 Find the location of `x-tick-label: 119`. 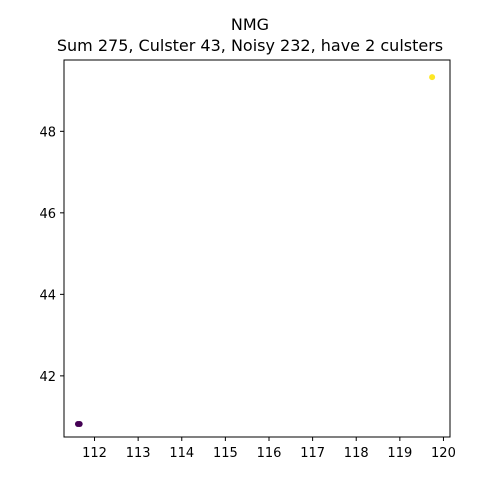

x-tick-label: 119 is located at coordinates (399, 453).